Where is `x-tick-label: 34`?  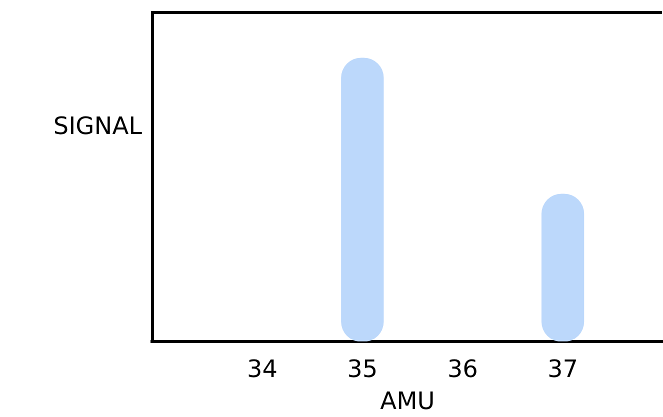
x-tick-label: 34 is located at coordinates (262, 369).